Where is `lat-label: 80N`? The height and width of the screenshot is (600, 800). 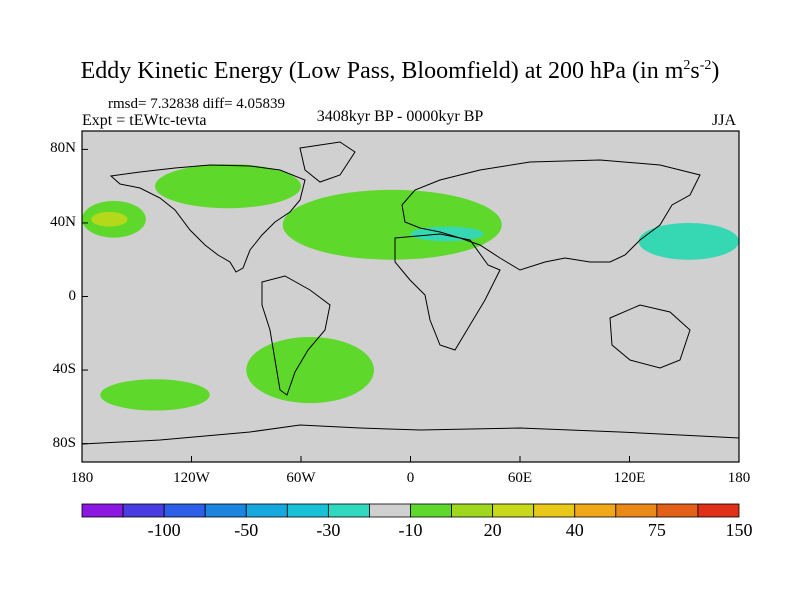
lat-label: 80N is located at coordinates (63, 148).